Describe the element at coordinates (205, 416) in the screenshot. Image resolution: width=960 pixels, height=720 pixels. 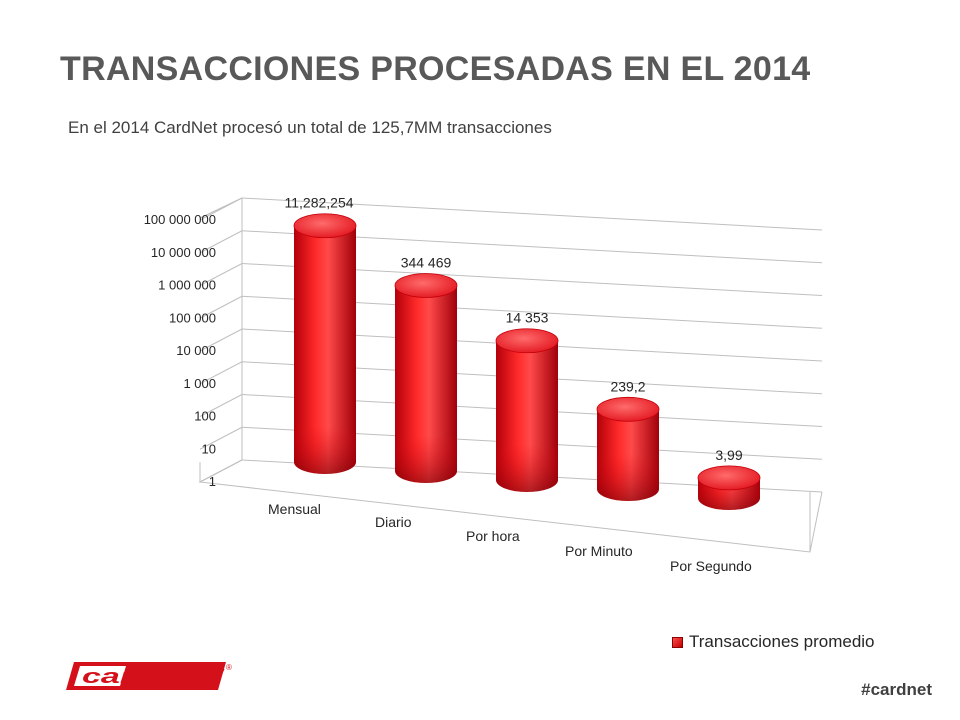
I see `y-tick-label: 100` at that location.